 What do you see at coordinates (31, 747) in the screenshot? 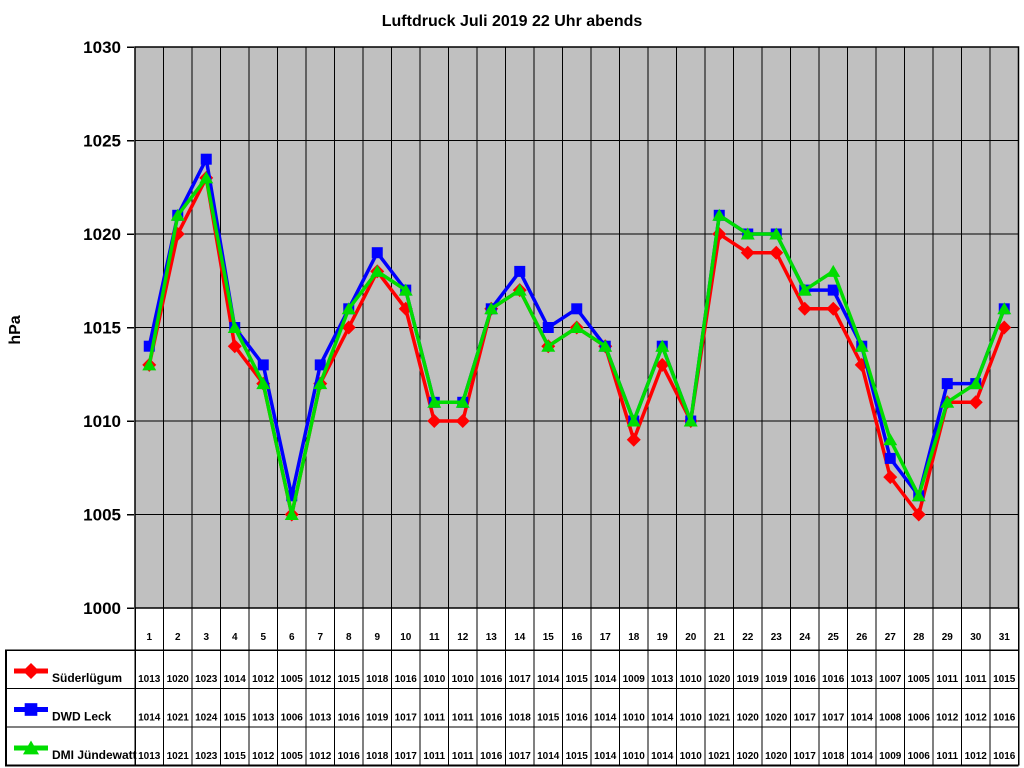
I see `legend-triangle-icon` at bounding box center [31, 747].